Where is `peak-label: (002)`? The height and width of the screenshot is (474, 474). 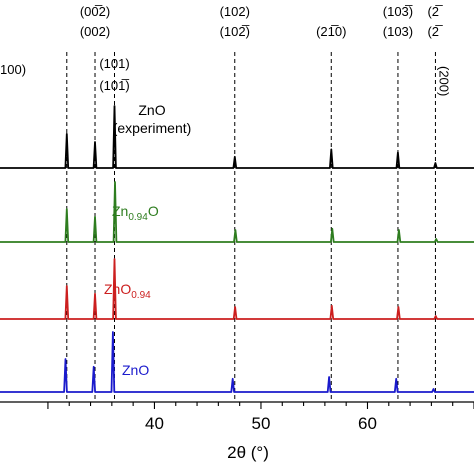 peak-label: (002) is located at coordinates (95, 31).